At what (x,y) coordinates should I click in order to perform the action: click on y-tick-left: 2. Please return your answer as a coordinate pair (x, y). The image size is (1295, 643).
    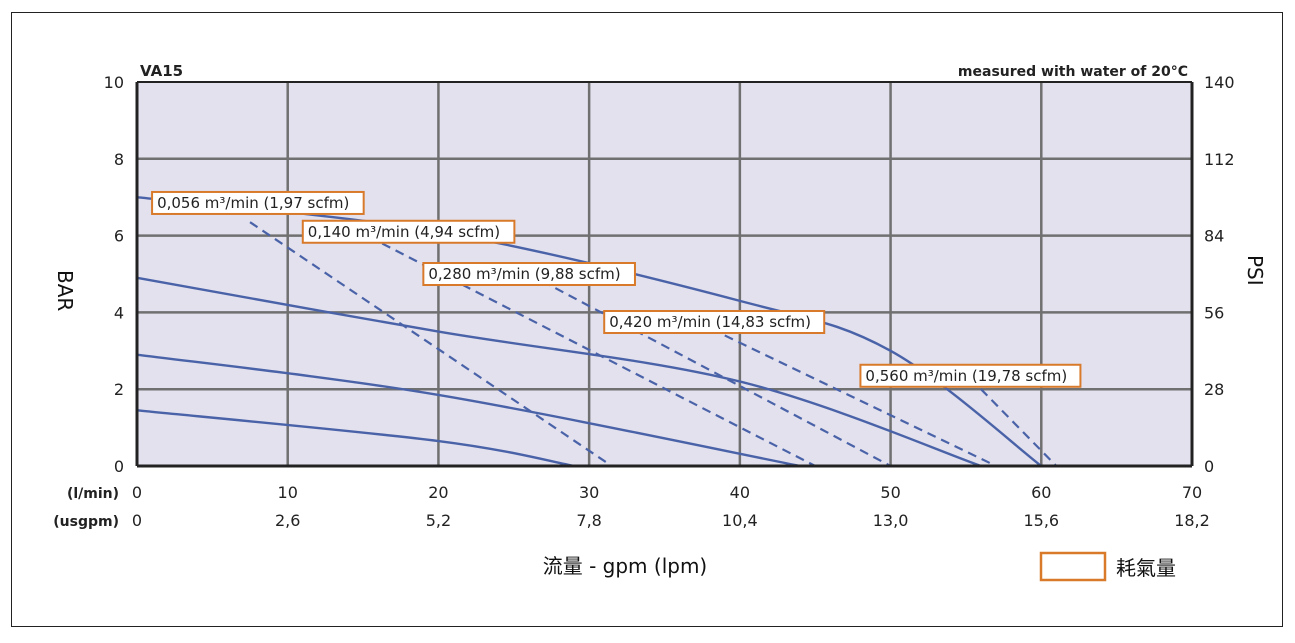
    Looking at the image, I should click on (119, 389).